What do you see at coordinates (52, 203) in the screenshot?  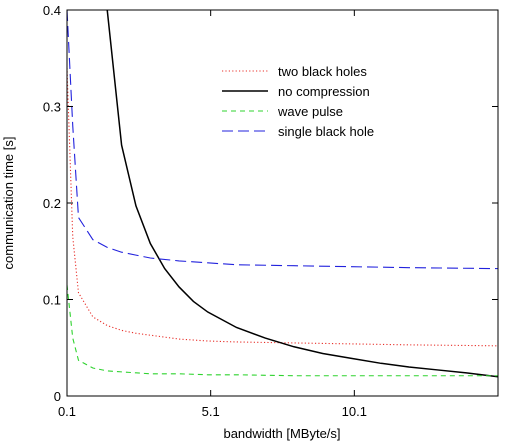 I see `y-tick-label: 0.2` at bounding box center [52, 203].